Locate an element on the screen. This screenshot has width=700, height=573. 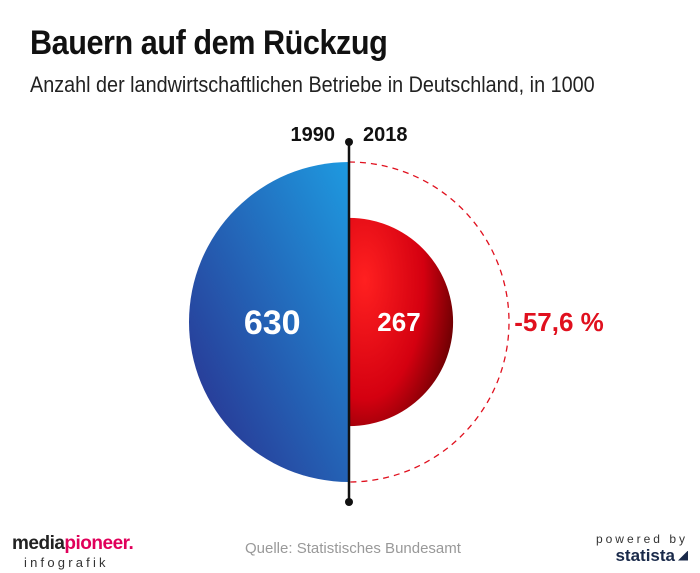
mediapioneer-logo: mediapioneer. infografik is located at coordinates (73, 551).